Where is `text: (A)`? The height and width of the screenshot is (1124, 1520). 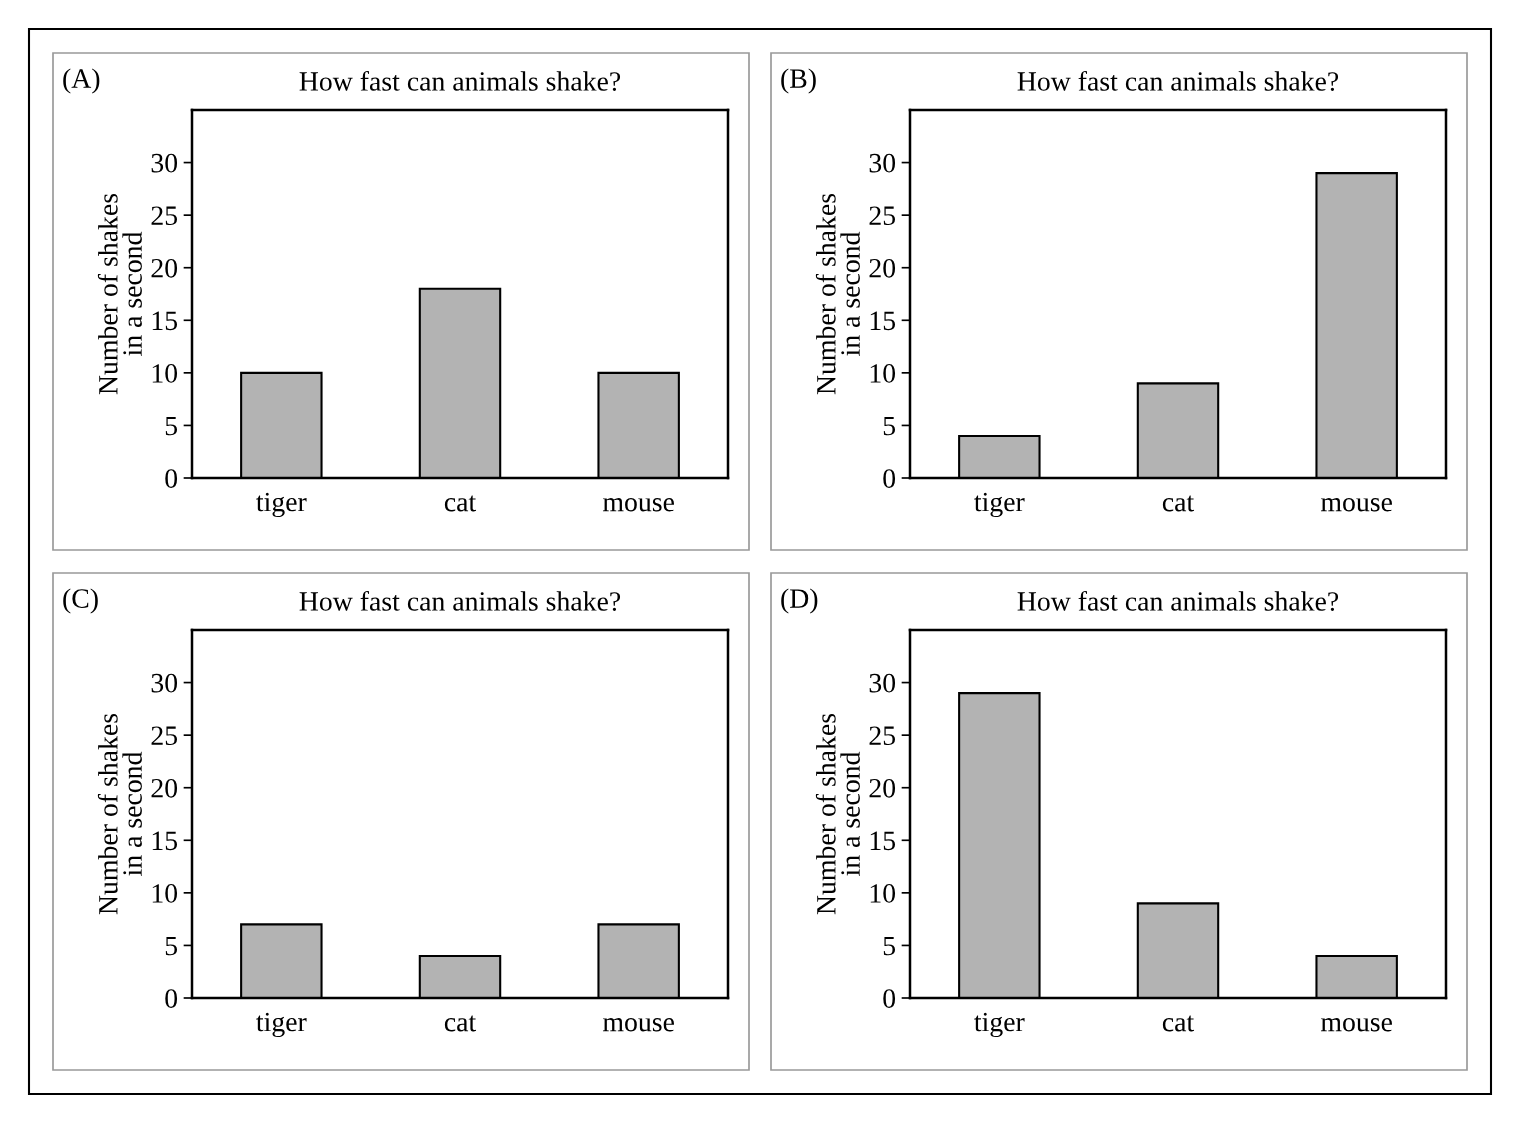
text: (A) is located at coordinates (81, 81).